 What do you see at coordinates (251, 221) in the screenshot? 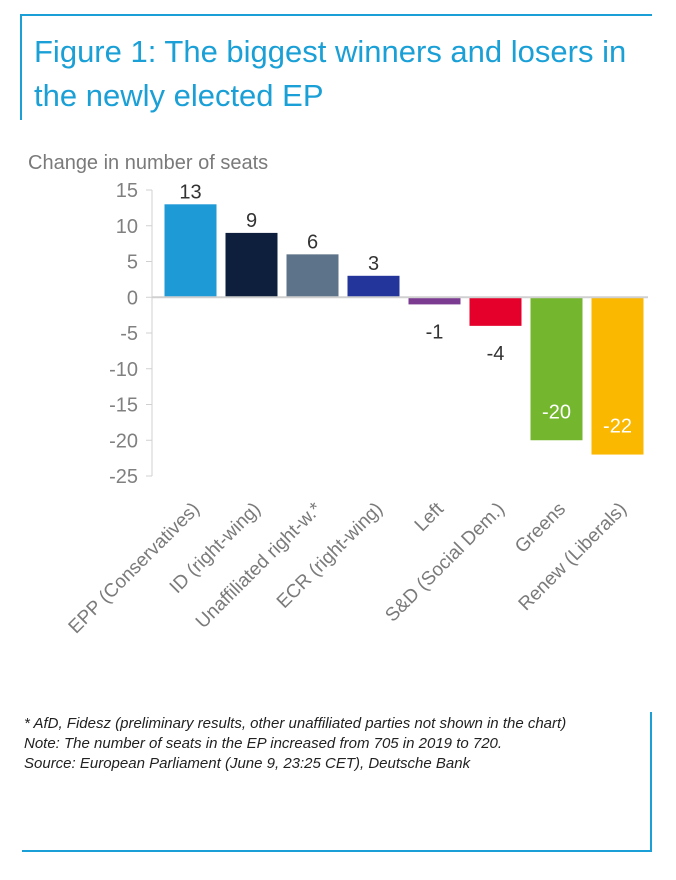
I see `data-label: 9` at bounding box center [251, 221].